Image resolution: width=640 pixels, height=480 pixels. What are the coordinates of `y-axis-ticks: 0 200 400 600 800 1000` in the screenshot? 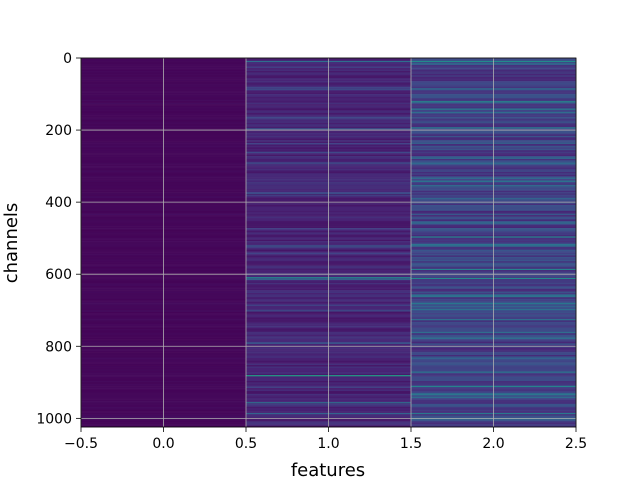 It's located at (58, 239).